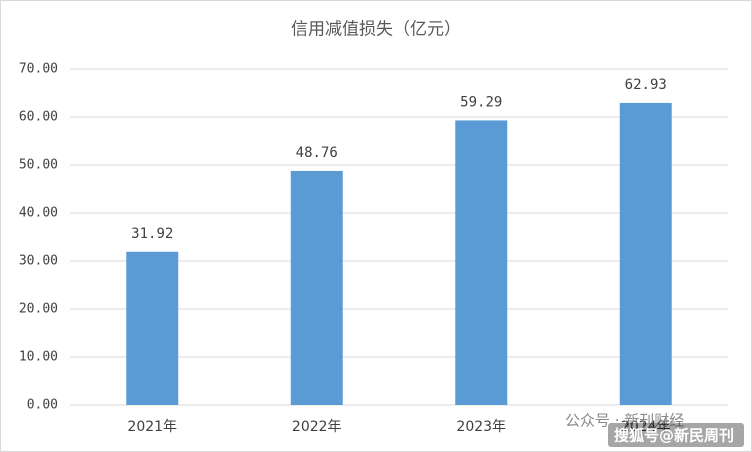  What do you see at coordinates (38, 309) in the screenshot?
I see `y-tick-label: 20.00` at bounding box center [38, 309].